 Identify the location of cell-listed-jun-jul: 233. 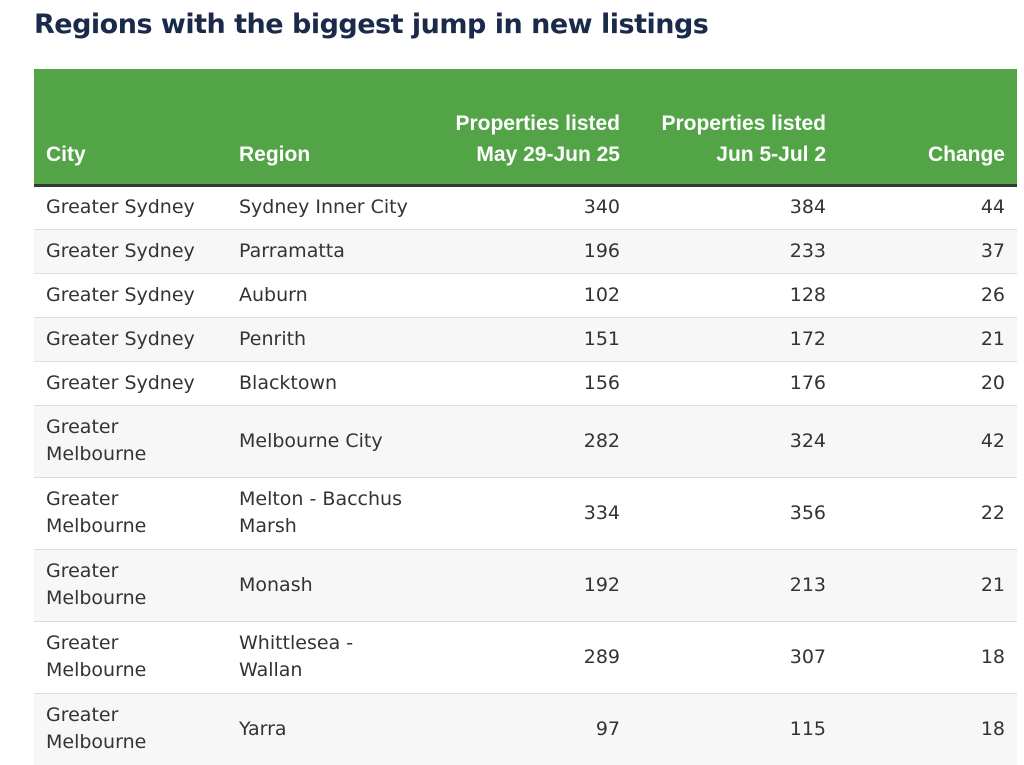
(735, 251).